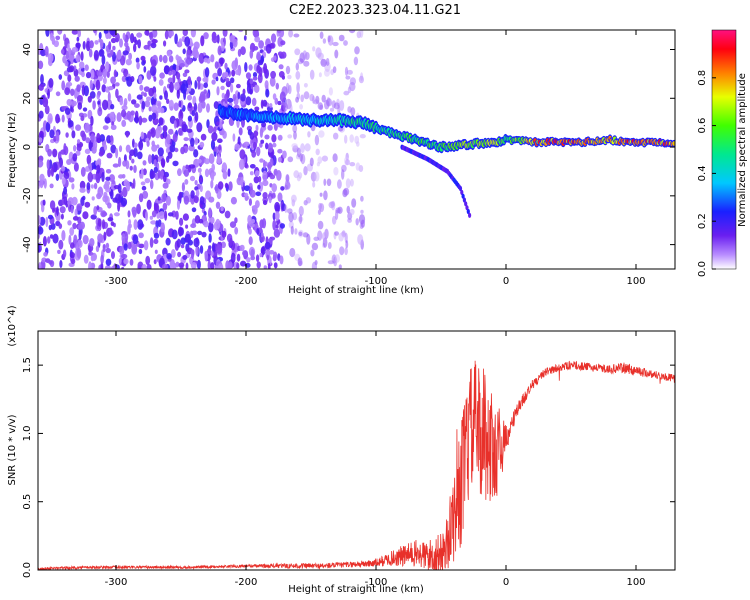 Image resolution: width=750 pixels, height=600 pixels. Describe the element at coordinates (468, 211) in the screenshot. I see `branch-point` at that location.